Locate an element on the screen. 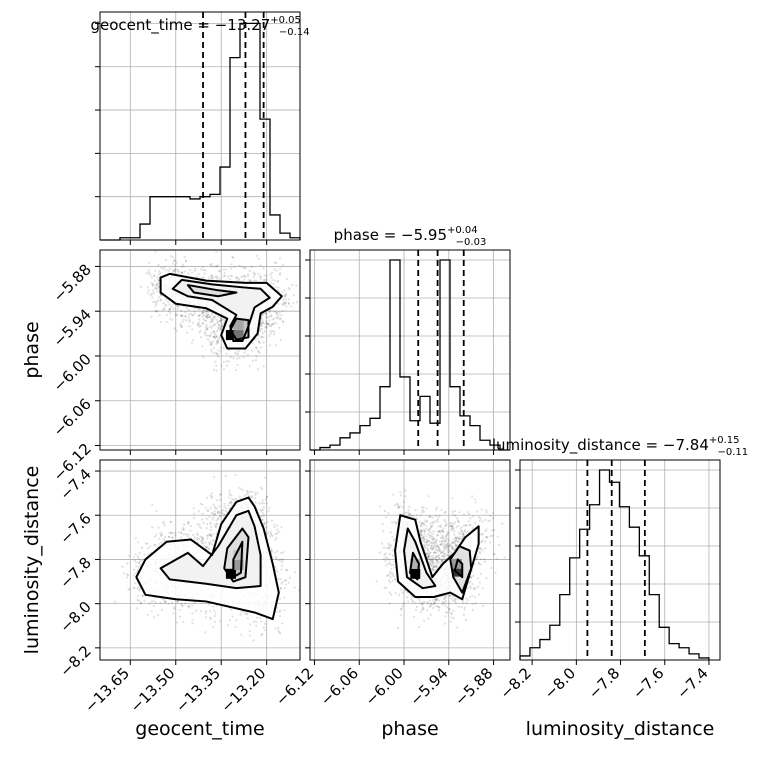 The height and width of the screenshot is (760, 760). x-tick-label-phase: −6.00 is located at coordinates (384, 686).